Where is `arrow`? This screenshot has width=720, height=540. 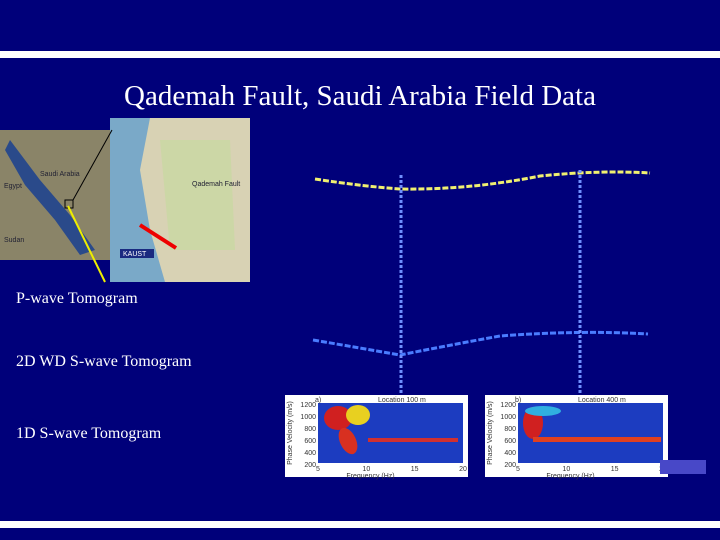 arrow is located at coordinates (158, 236).